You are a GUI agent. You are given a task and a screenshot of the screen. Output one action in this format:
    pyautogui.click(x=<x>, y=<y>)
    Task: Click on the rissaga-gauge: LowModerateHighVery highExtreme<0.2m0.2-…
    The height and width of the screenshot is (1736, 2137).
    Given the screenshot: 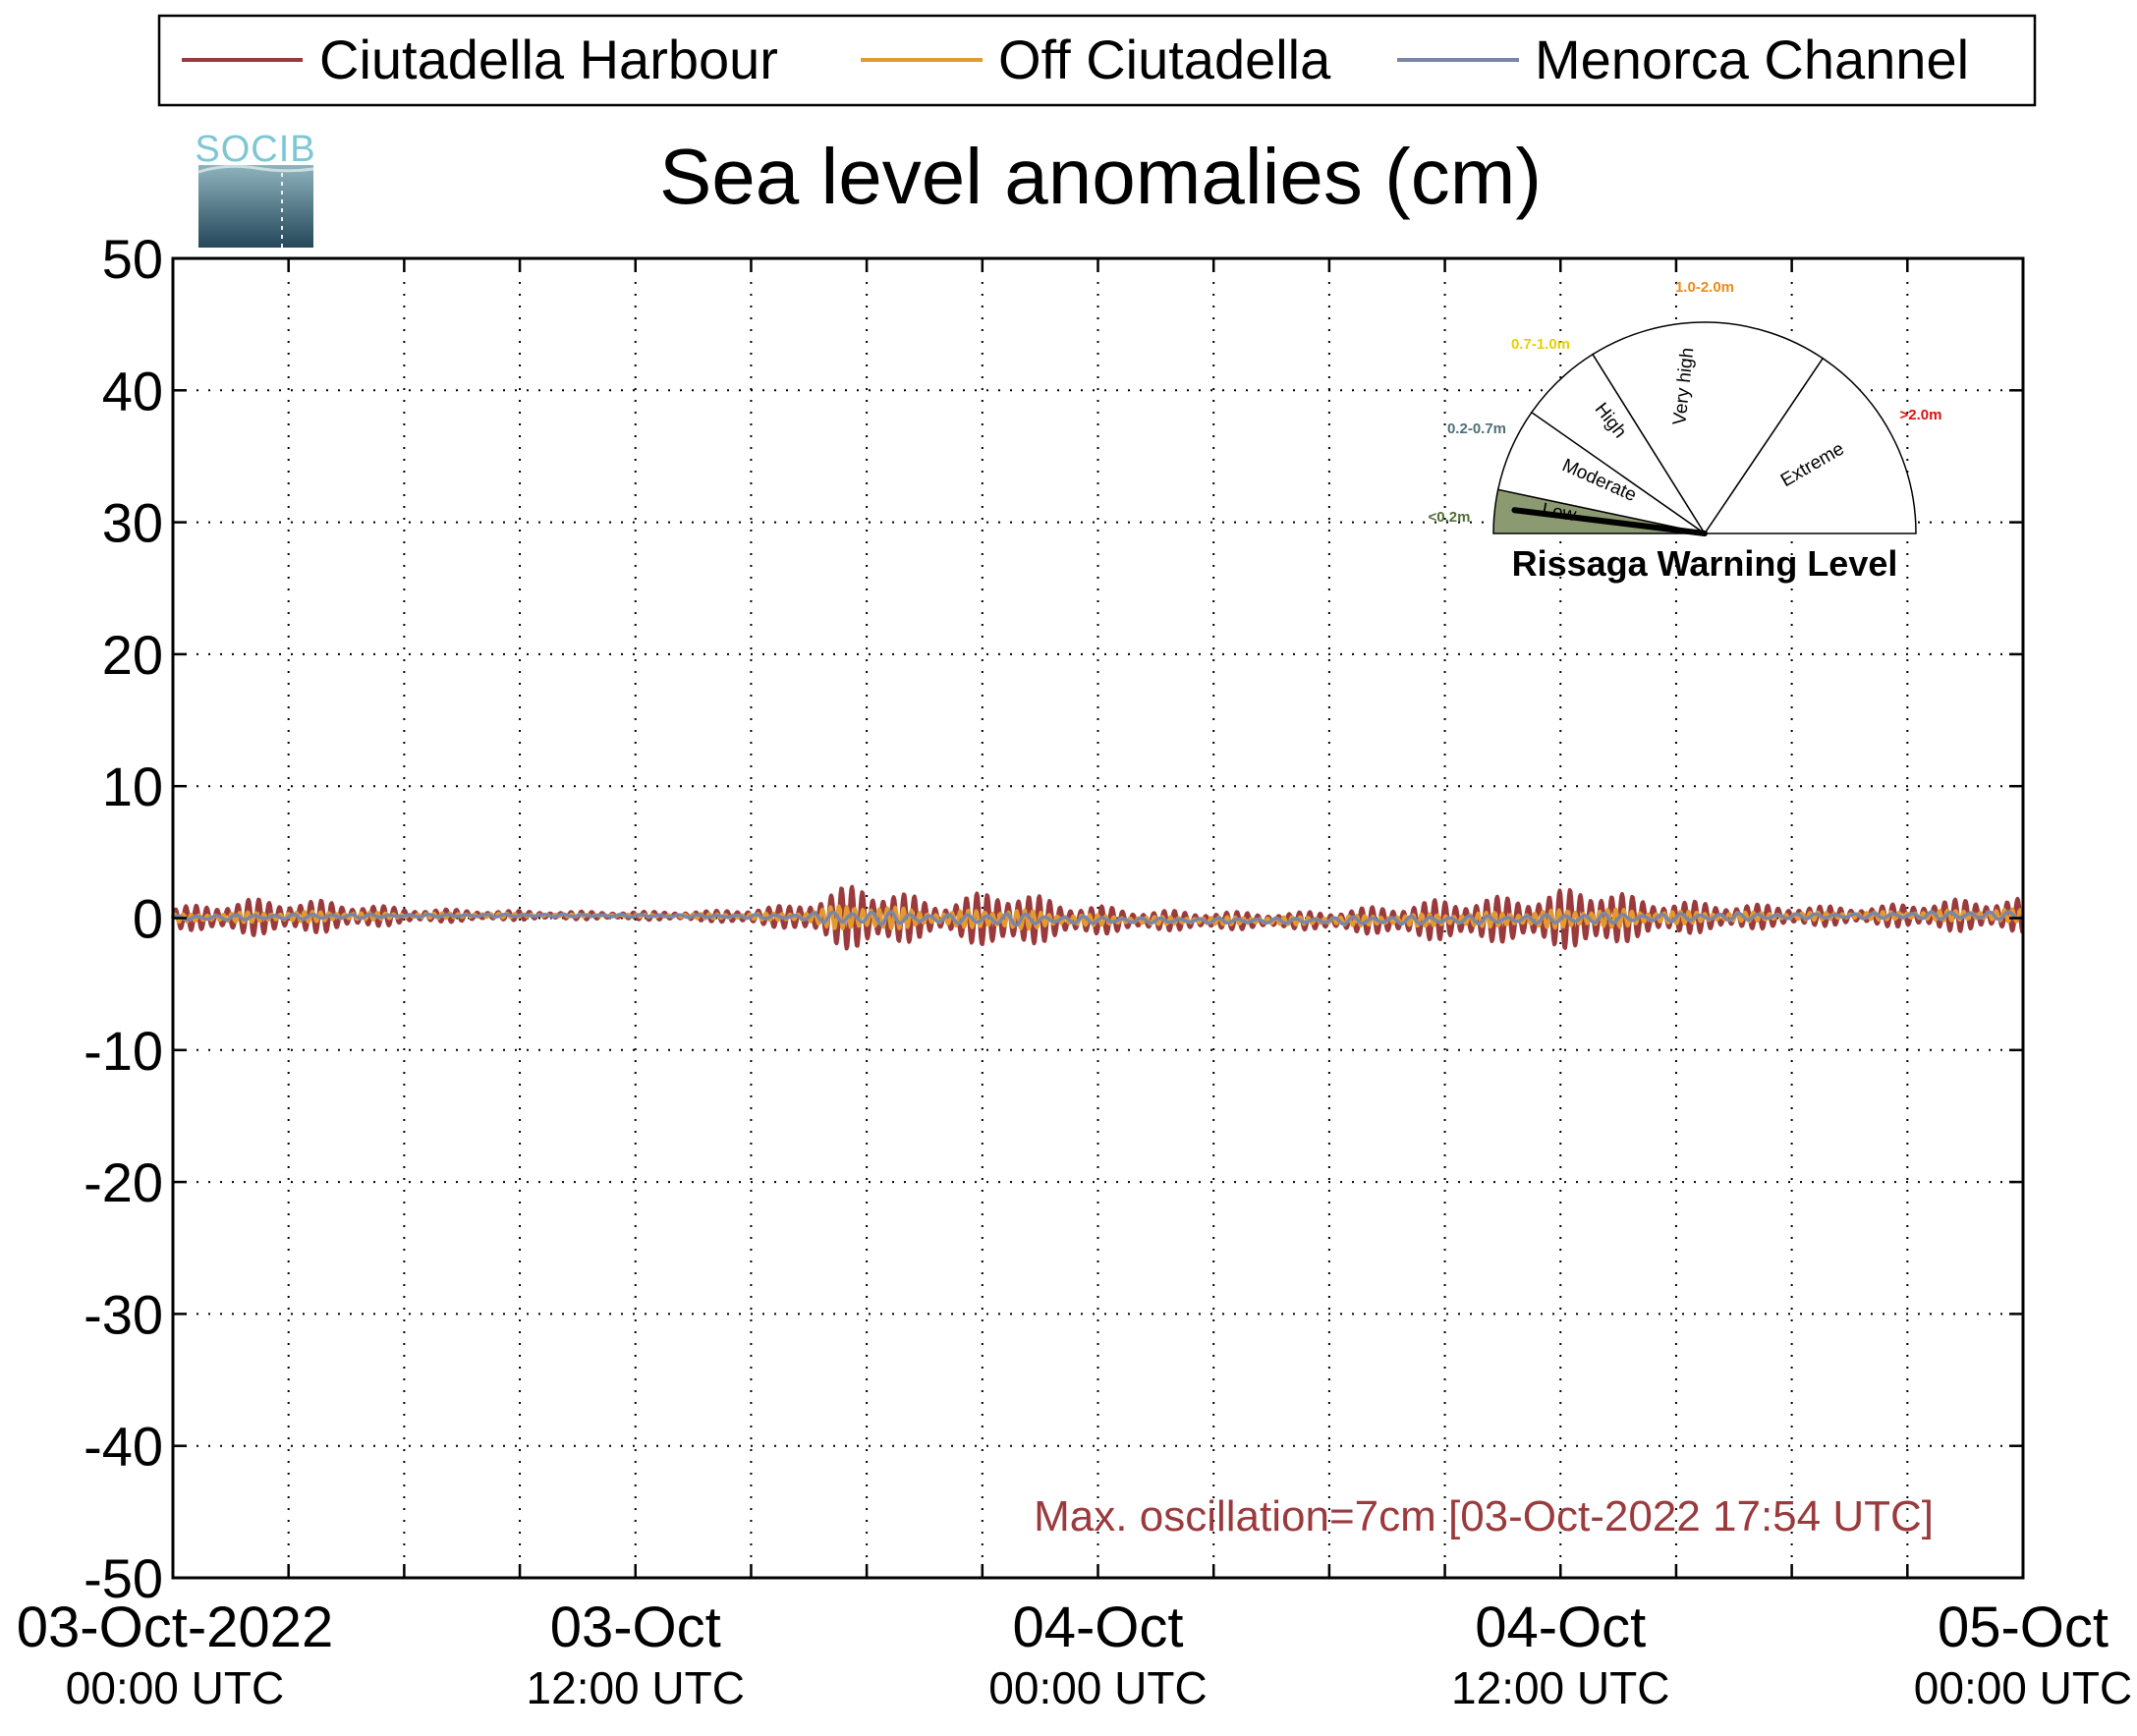 What is the action you would take?
    pyautogui.click(x=1685, y=431)
    